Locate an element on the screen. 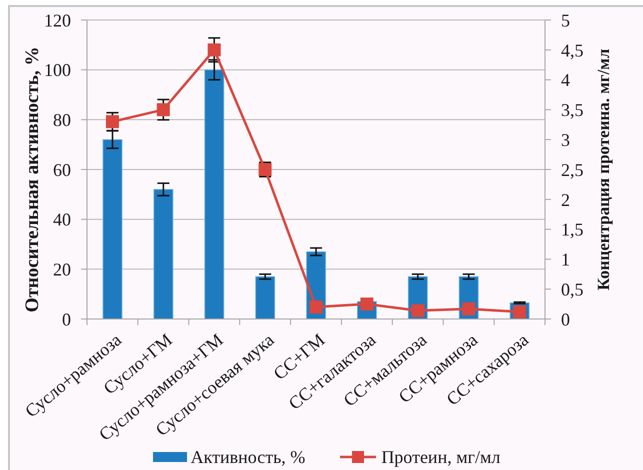  y2-axis-title: Концентрация протеина. мг/мл is located at coordinates (603, 169).